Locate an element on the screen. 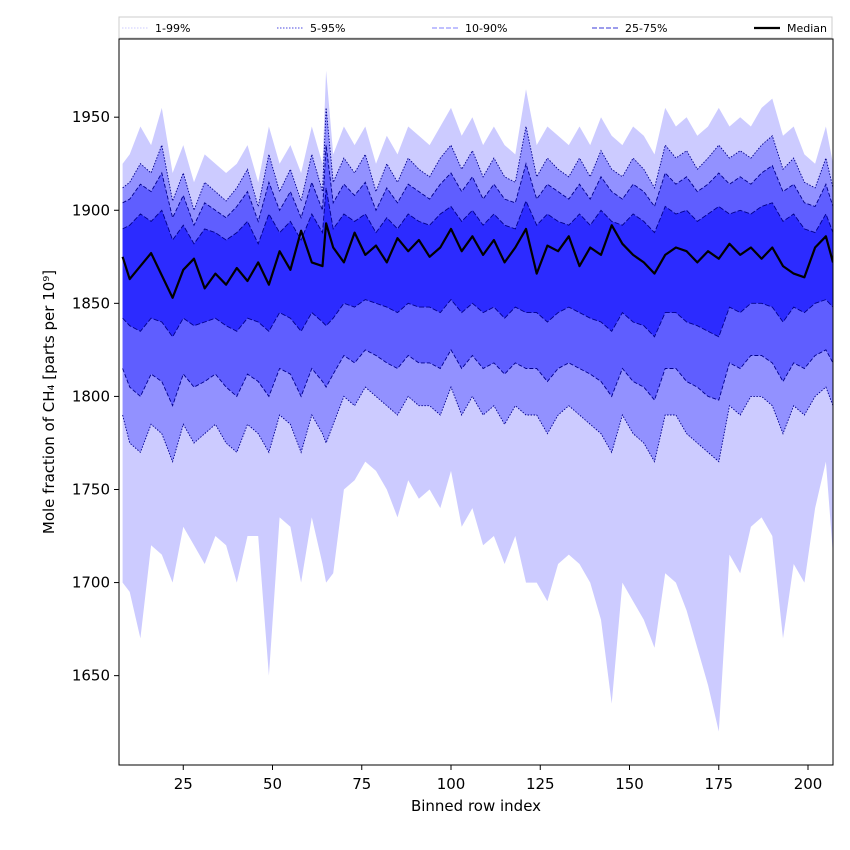 The image size is (850, 850). x-tick-label: 25 is located at coordinates (183, 784).